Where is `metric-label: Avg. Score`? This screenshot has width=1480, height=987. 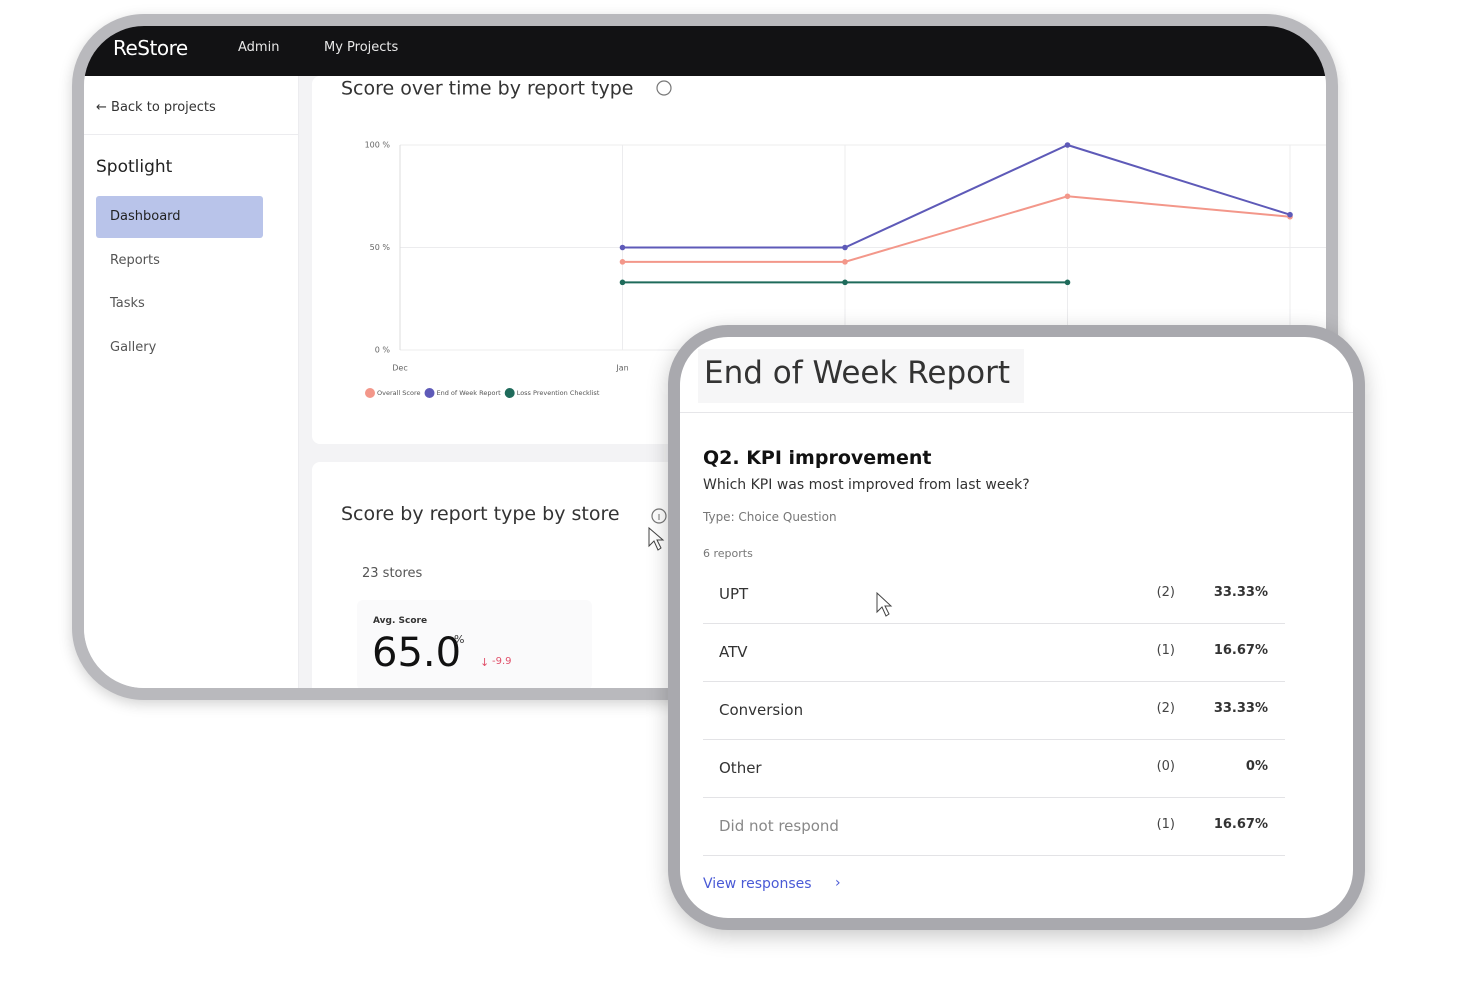
metric-label: Avg. Score is located at coordinates (400, 621).